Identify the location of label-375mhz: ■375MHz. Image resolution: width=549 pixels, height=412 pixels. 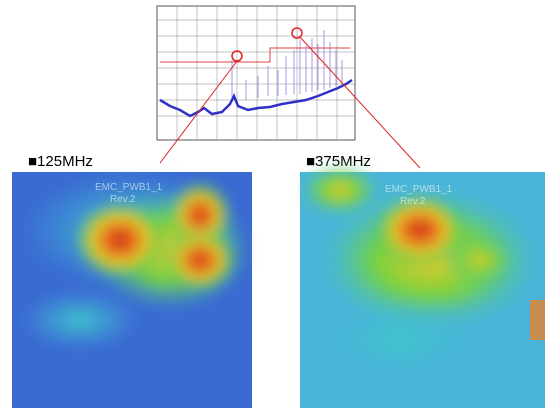
(338, 161).